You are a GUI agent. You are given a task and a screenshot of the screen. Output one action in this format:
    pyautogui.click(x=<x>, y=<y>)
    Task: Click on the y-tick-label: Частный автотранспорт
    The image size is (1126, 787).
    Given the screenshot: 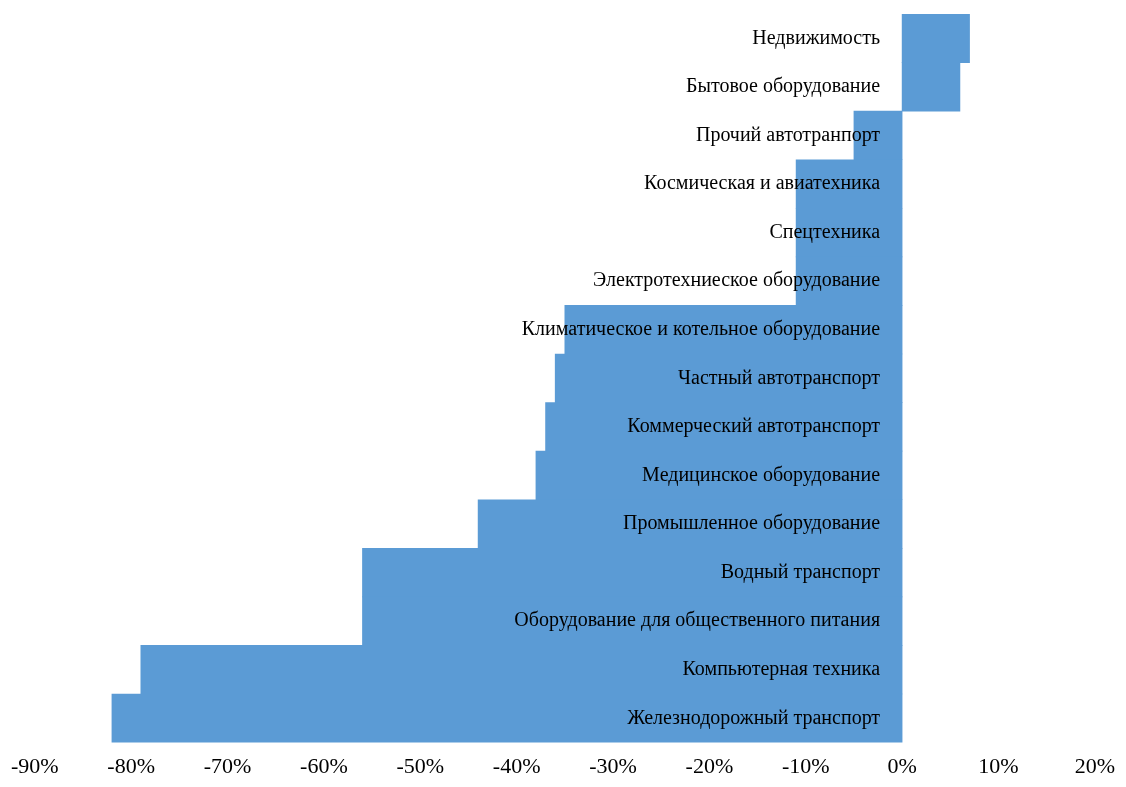 What is the action you would take?
    pyautogui.click(x=779, y=377)
    